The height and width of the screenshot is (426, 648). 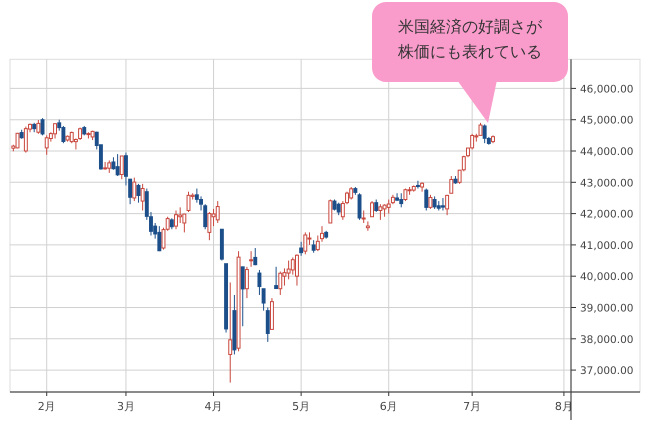 What do you see at coordinates (389, 406) in the screenshot?
I see `x-tick-label: 6月` at bounding box center [389, 406].